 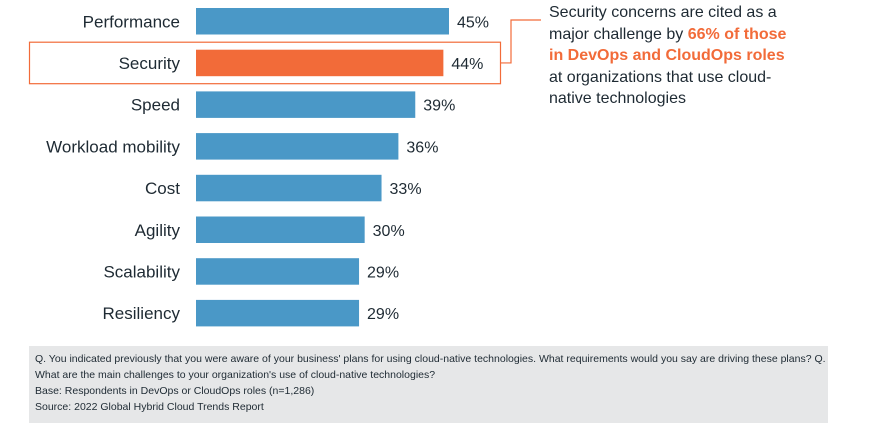 What do you see at coordinates (158, 230) in the screenshot?
I see `category-label-agility: Agility` at bounding box center [158, 230].